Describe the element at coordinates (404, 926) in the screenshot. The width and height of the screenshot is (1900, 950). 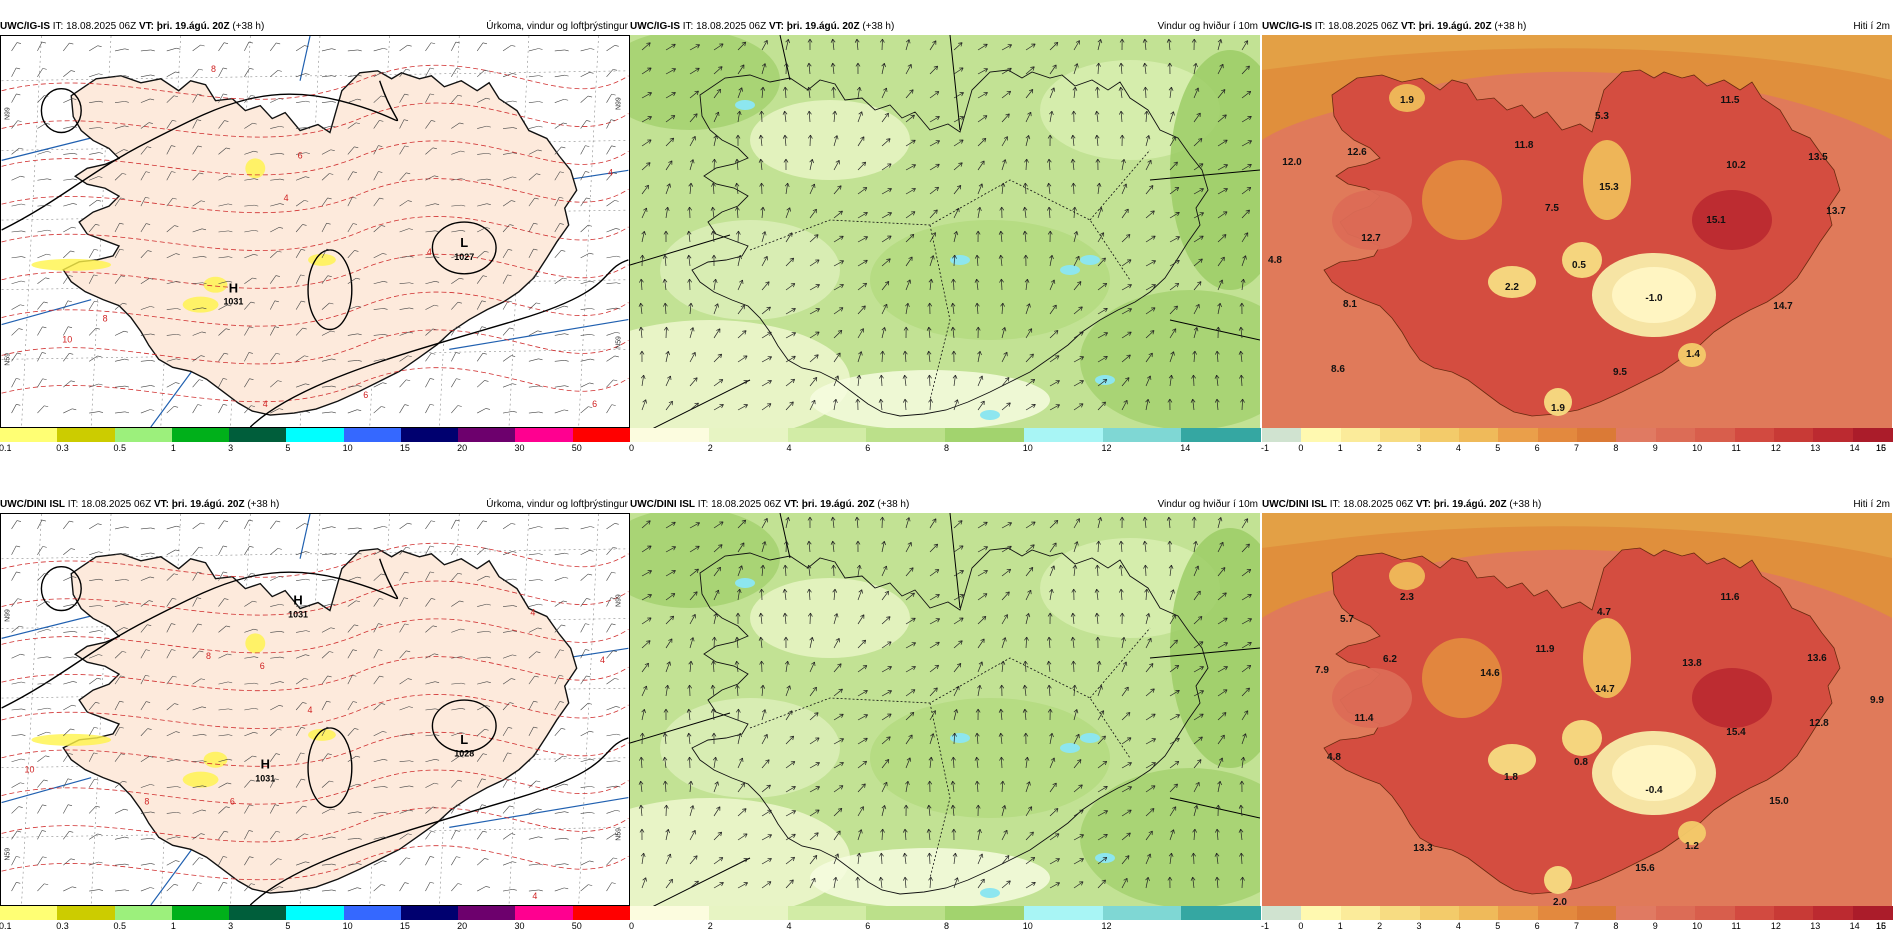
I see `colorbar-tick: 15` at that location.